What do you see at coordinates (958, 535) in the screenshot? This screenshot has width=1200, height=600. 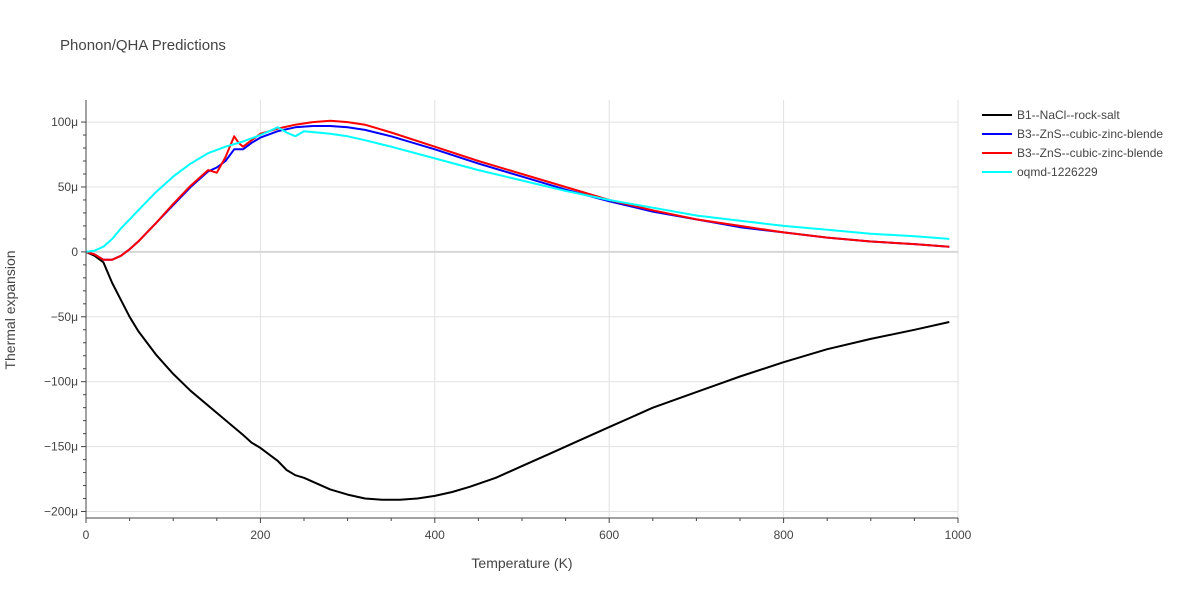 I see `x-tick-label: 1000` at bounding box center [958, 535].